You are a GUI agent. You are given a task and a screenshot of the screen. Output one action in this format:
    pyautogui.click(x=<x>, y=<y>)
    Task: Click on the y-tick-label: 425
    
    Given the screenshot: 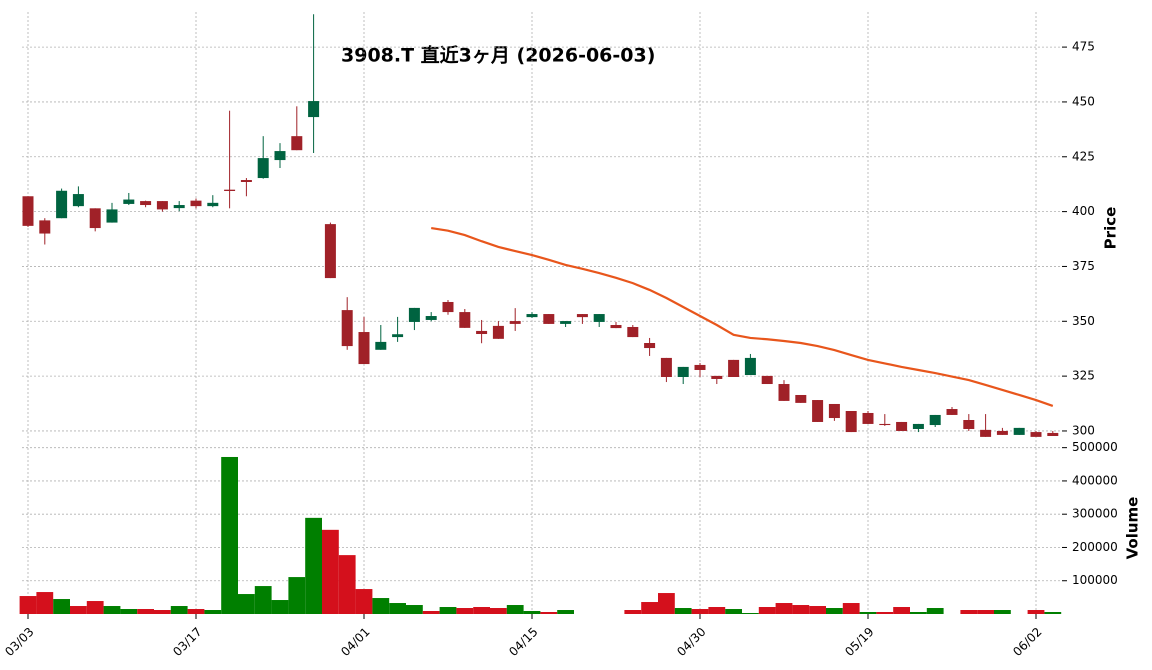 What is the action you would take?
    pyautogui.click(x=1083, y=156)
    